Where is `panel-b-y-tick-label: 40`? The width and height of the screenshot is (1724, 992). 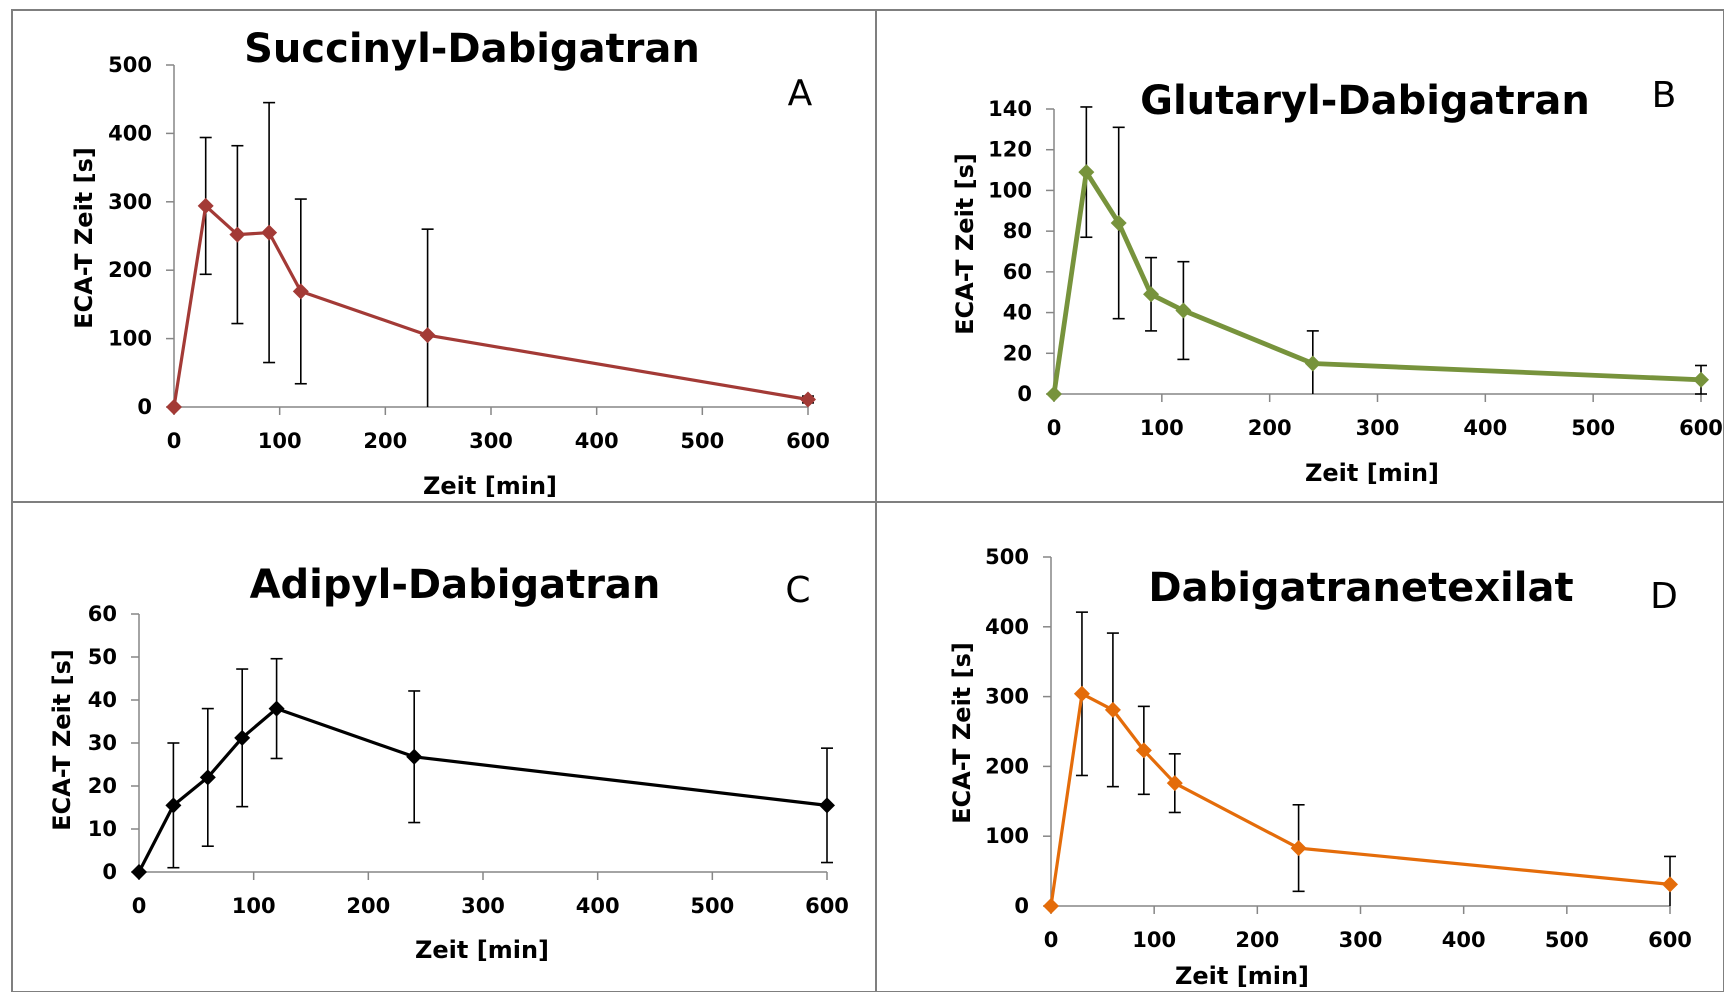 panel-b-y-tick-label: 40 is located at coordinates (1017, 313).